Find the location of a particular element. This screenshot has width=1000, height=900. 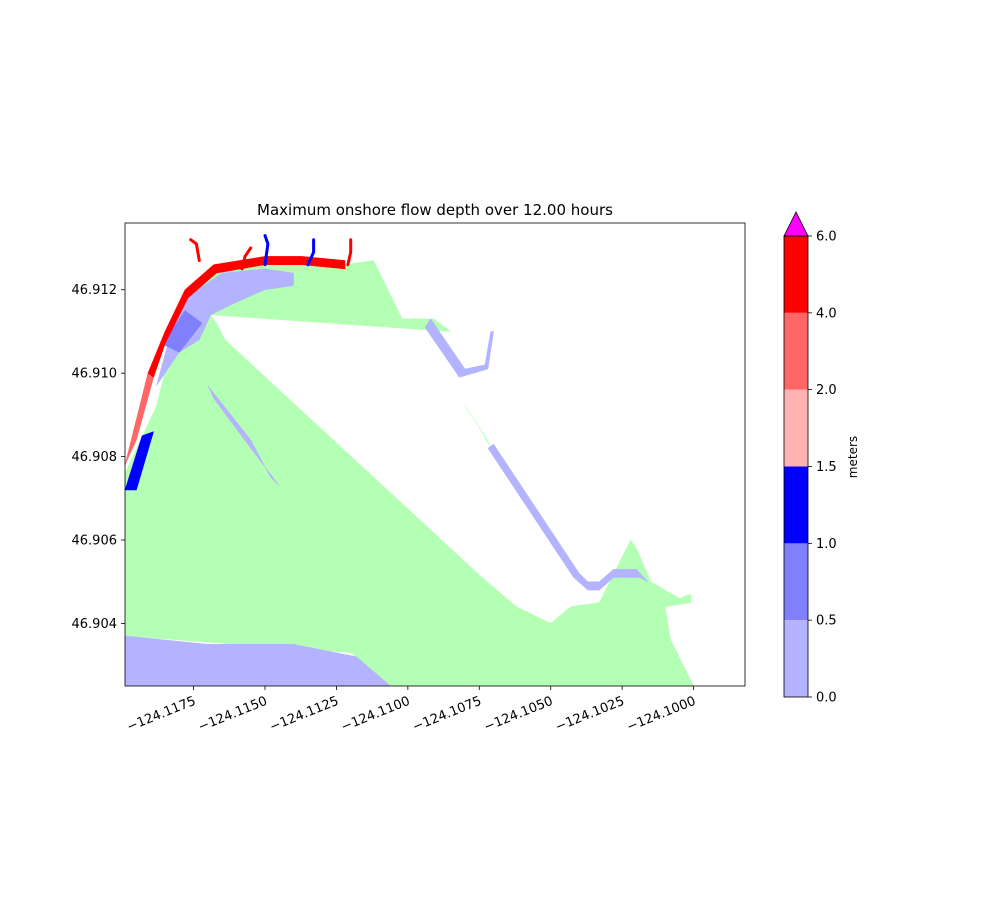

y-tick-label: 46.908 is located at coordinates (95, 457).